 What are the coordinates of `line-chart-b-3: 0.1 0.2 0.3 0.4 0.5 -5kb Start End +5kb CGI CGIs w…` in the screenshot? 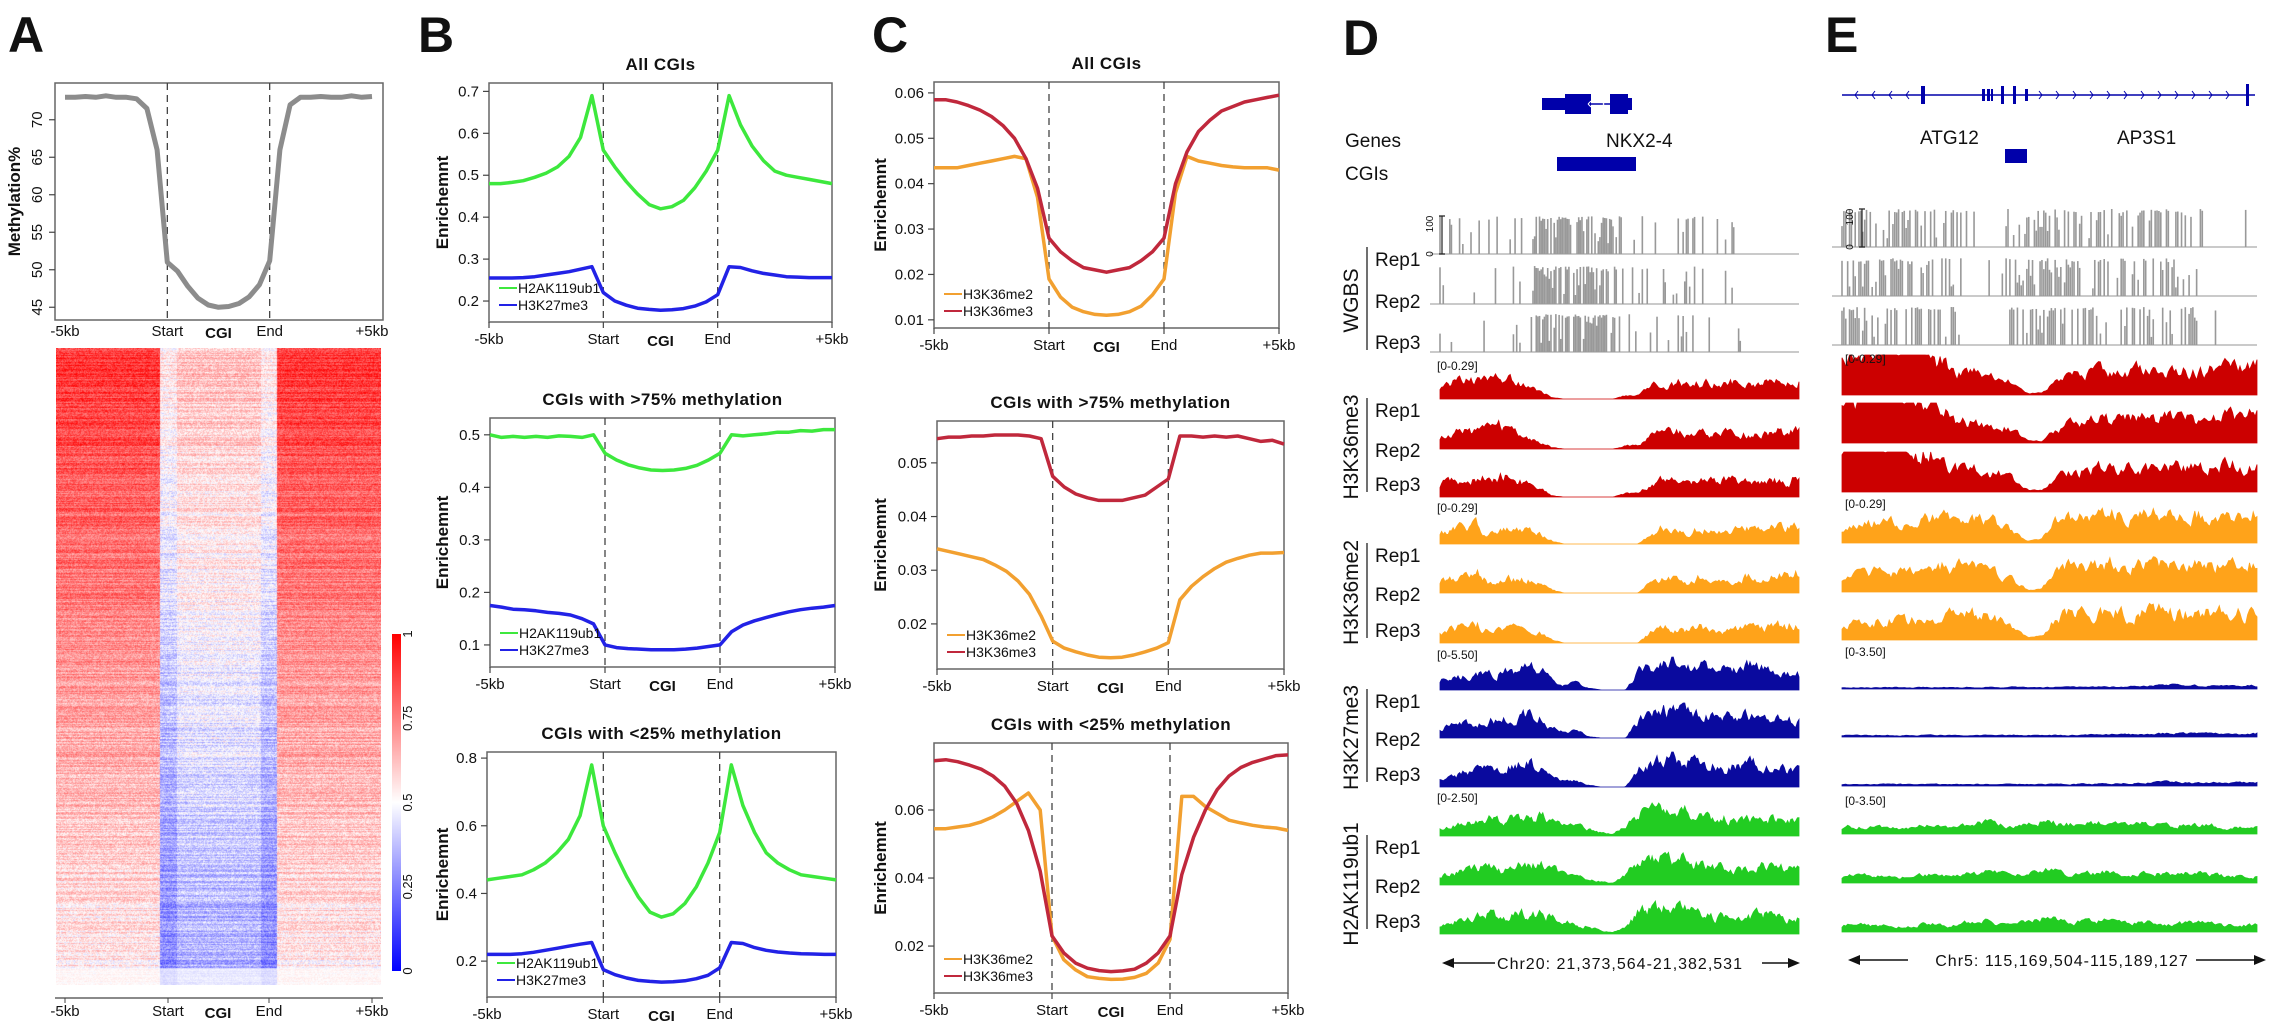 It's located at (642, 542).